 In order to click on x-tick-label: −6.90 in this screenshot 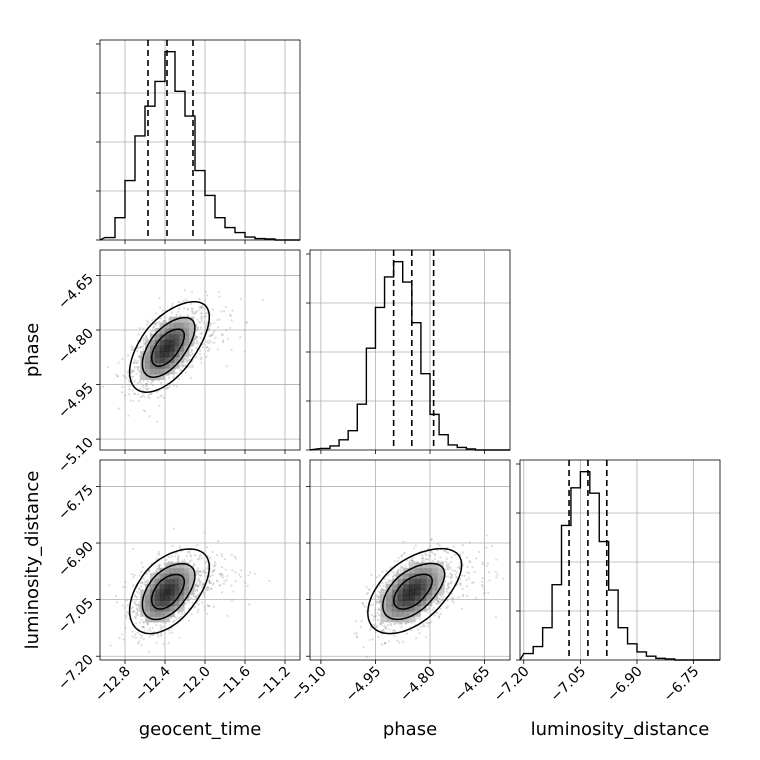, I will do `click(625, 685)`.